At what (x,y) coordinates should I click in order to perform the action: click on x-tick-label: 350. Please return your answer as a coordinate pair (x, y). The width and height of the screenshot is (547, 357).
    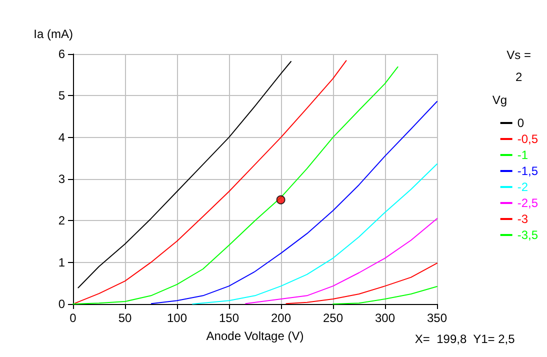
    Looking at the image, I should click on (437, 318).